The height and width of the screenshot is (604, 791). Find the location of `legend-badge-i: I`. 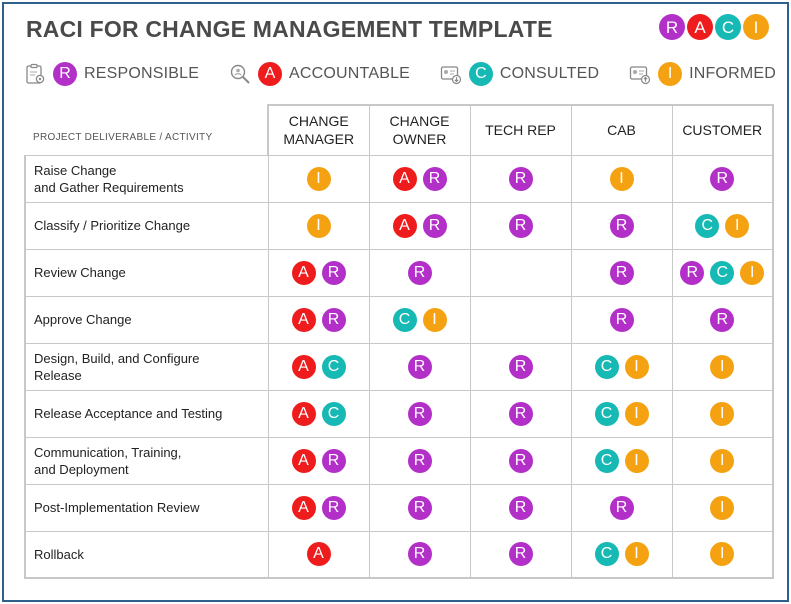

legend-badge-i: I is located at coordinates (670, 74).